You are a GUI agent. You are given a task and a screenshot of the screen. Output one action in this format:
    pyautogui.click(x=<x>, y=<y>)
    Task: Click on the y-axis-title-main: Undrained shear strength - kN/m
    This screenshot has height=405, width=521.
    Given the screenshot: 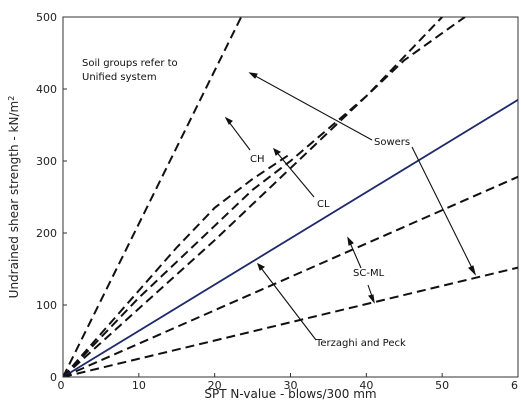 What is the action you would take?
    pyautogui.click(x=14, y=200)
    